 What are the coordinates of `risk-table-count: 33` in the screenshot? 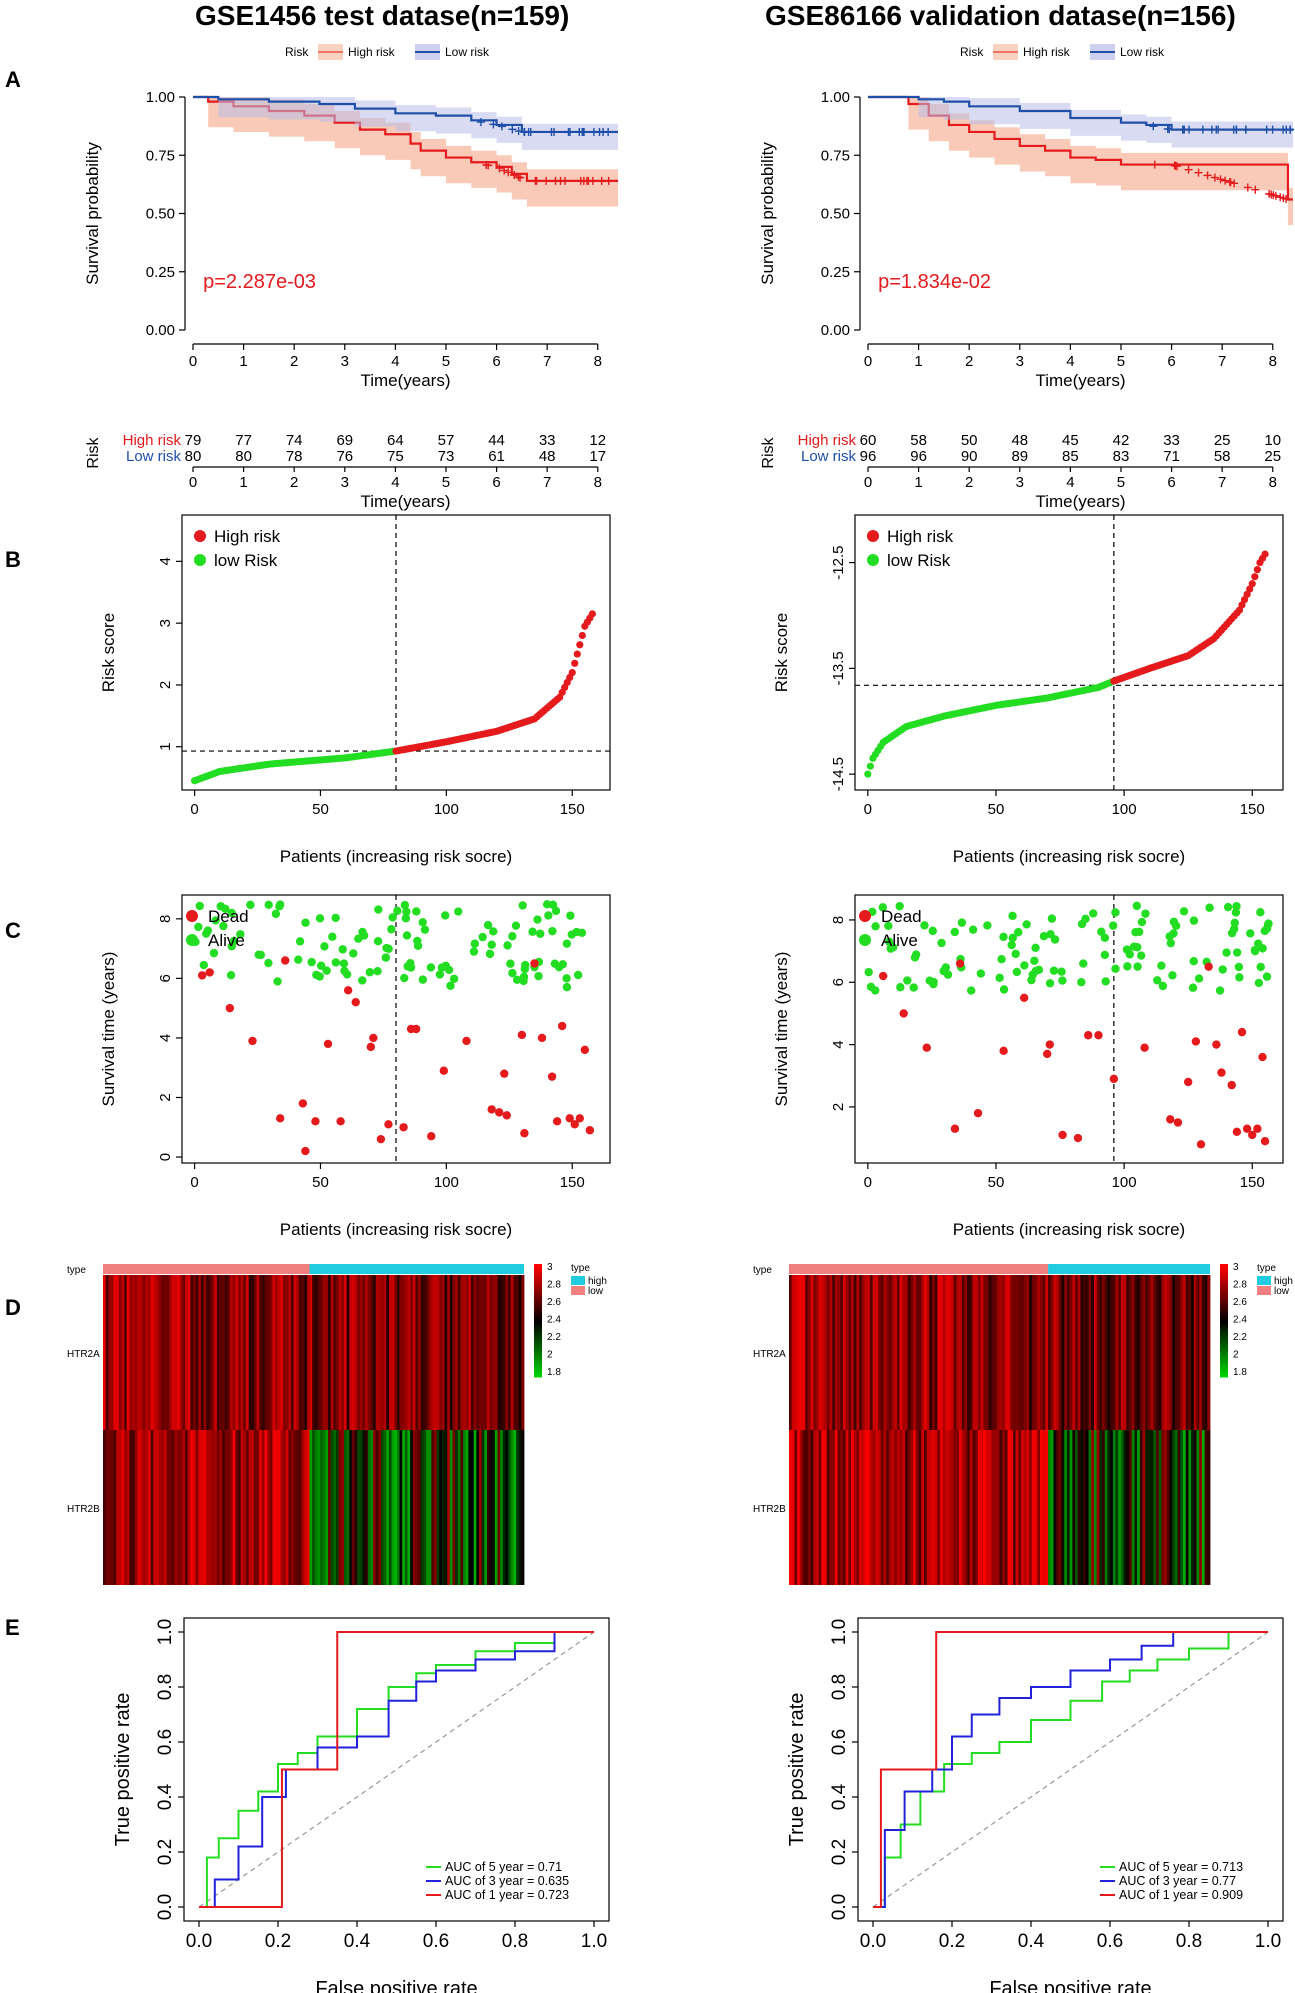 It's located at (1171, 440).